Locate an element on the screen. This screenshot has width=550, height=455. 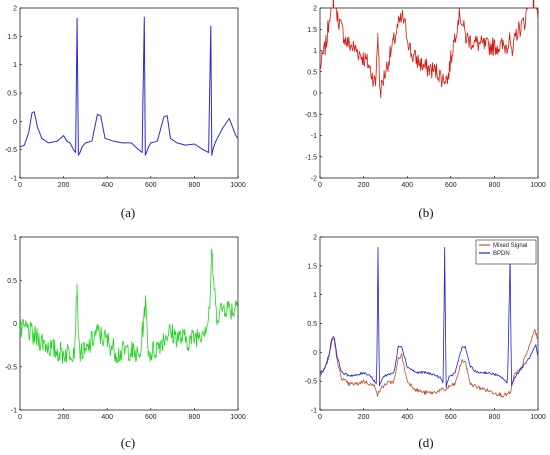
series-line-mixed-signal is located at coordinates (429, 363).